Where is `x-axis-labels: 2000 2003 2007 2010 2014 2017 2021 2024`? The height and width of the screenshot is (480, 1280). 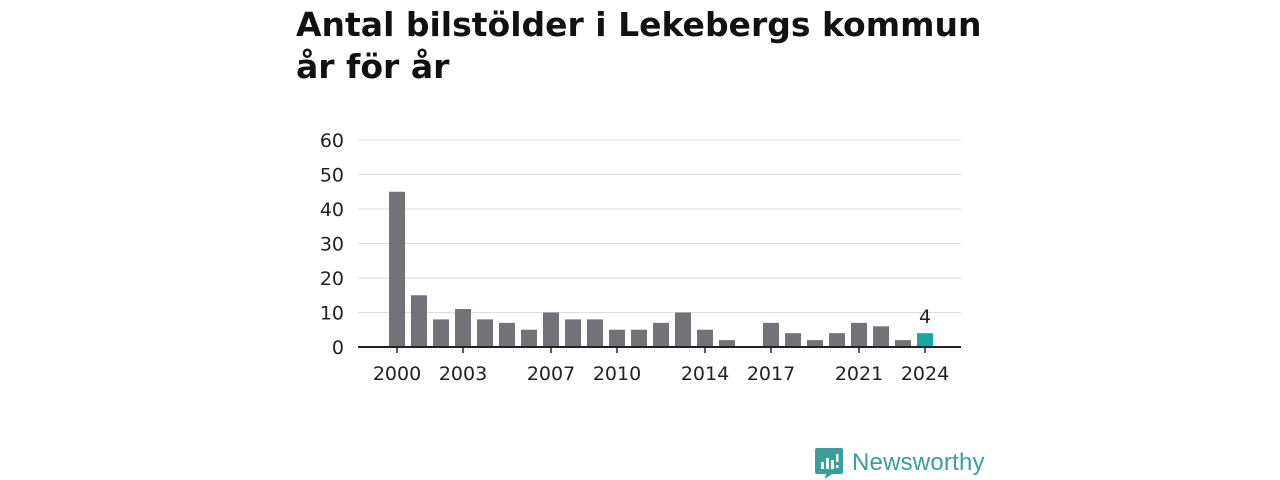
x-axis-labels: 2000 2003 2007 2010 2014 2017 2021 2024 is located at coordinates (661, 366).